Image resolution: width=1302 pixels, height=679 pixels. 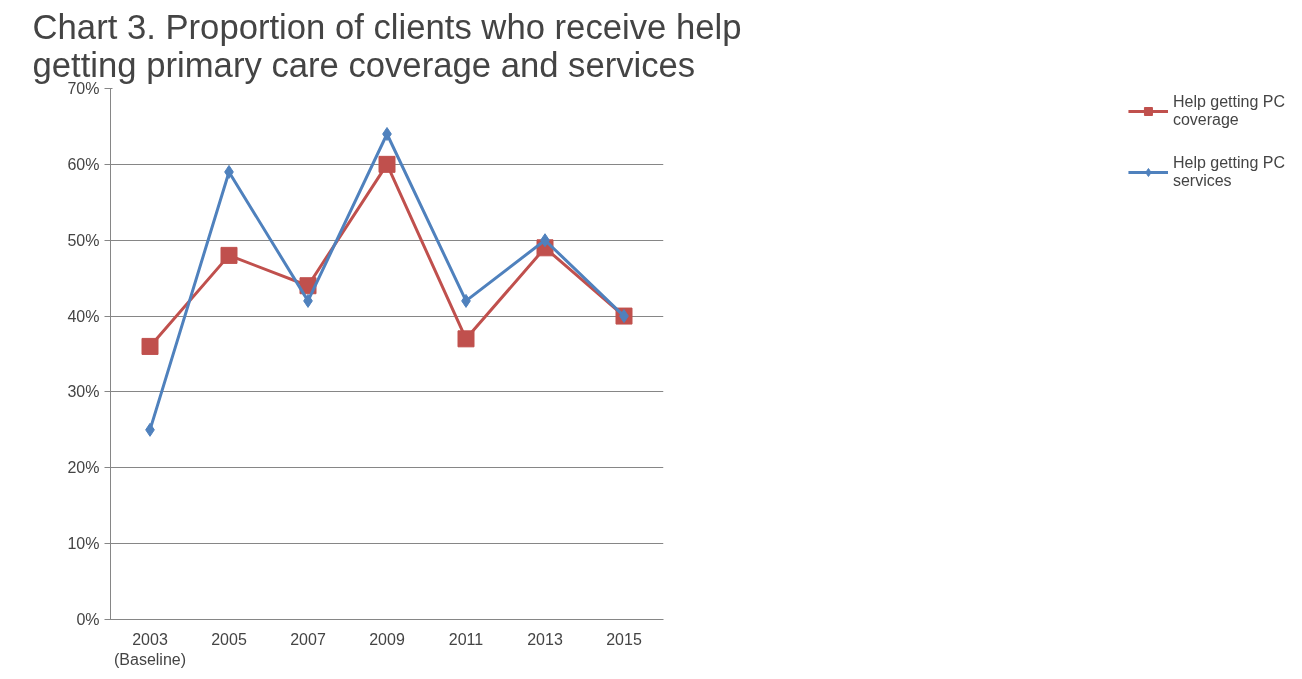 I want to click on x-tick-label: 2009, so click(x=387, y=639).